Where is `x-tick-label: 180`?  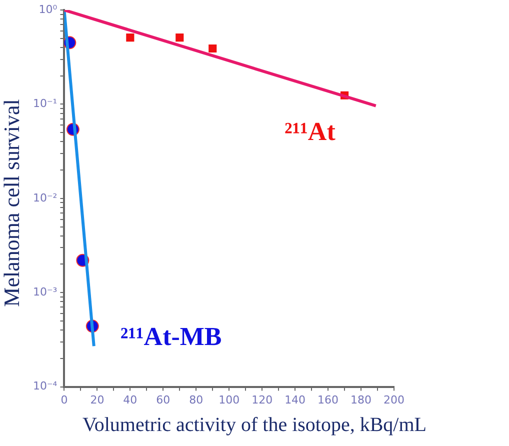
x-tick-label: 180 is located at coordinates (361, 399).